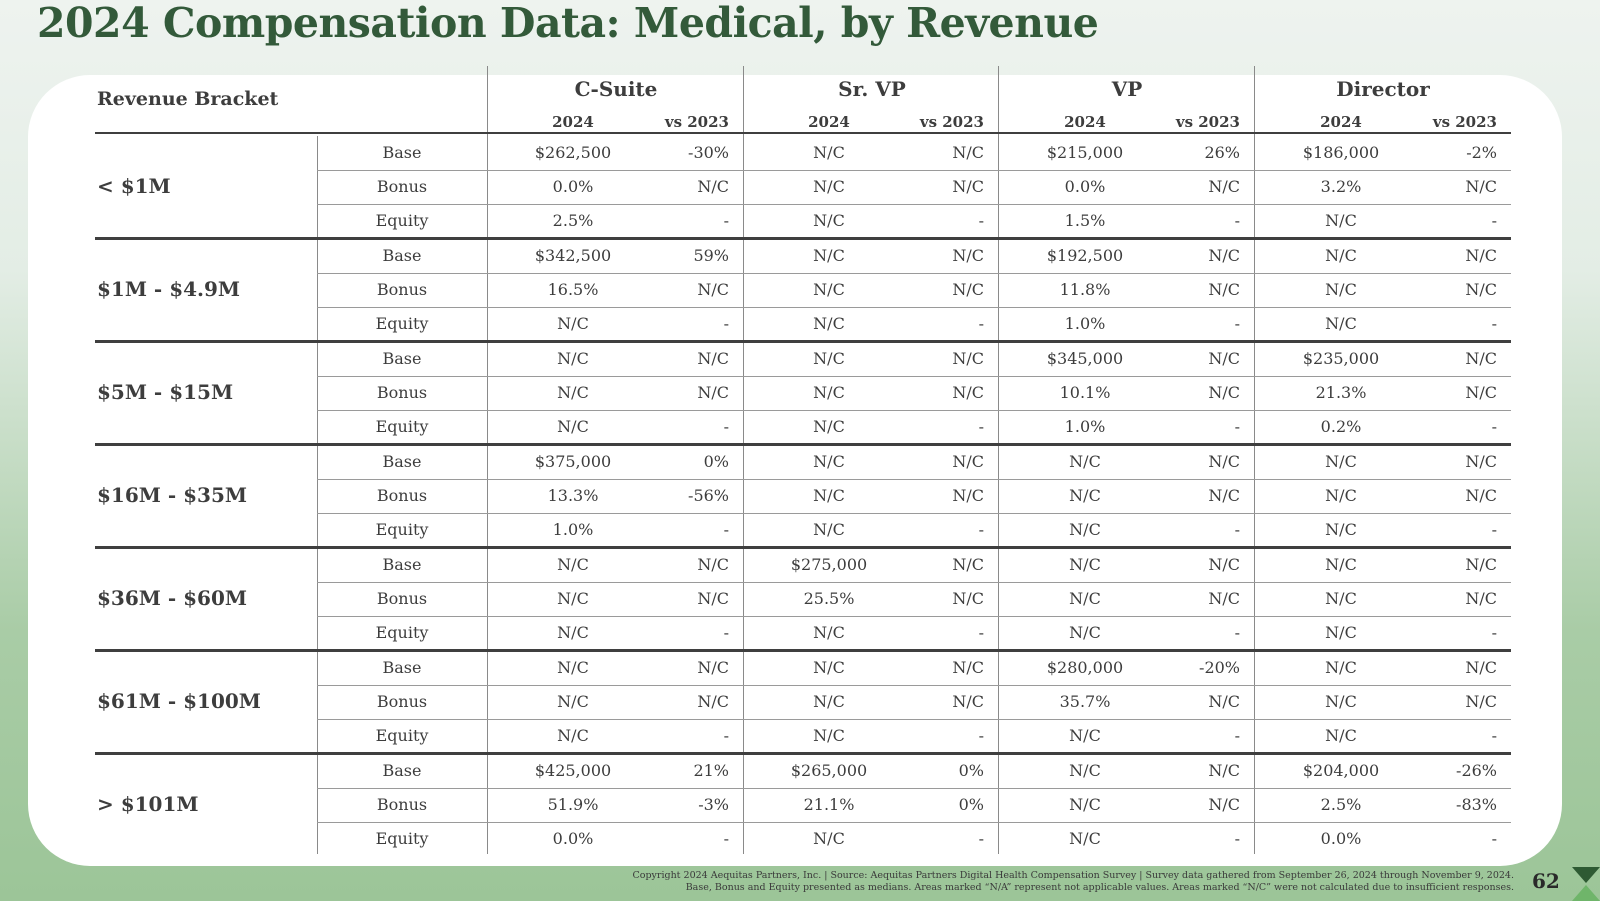 The image size is (1600, 901). What do you see at coordinates (1341, 358) in the screenshot?
I see `value-2024-cell: $235,000` at bounding box center [1341, 358].